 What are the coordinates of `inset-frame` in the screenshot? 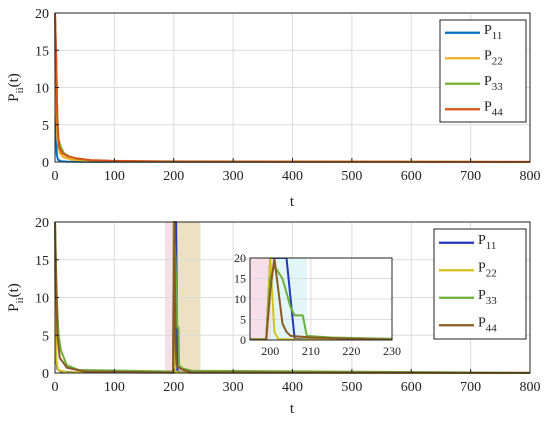 It's located at (321, 299).